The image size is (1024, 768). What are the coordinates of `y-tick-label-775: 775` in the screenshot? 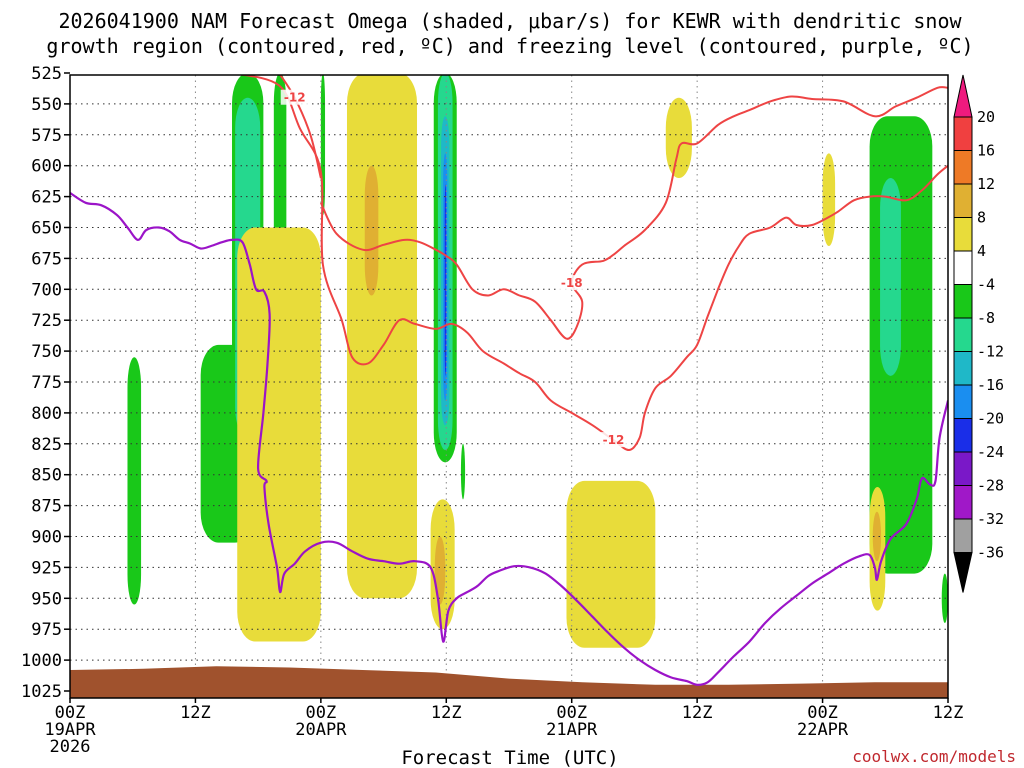 It's located at (46, 383).